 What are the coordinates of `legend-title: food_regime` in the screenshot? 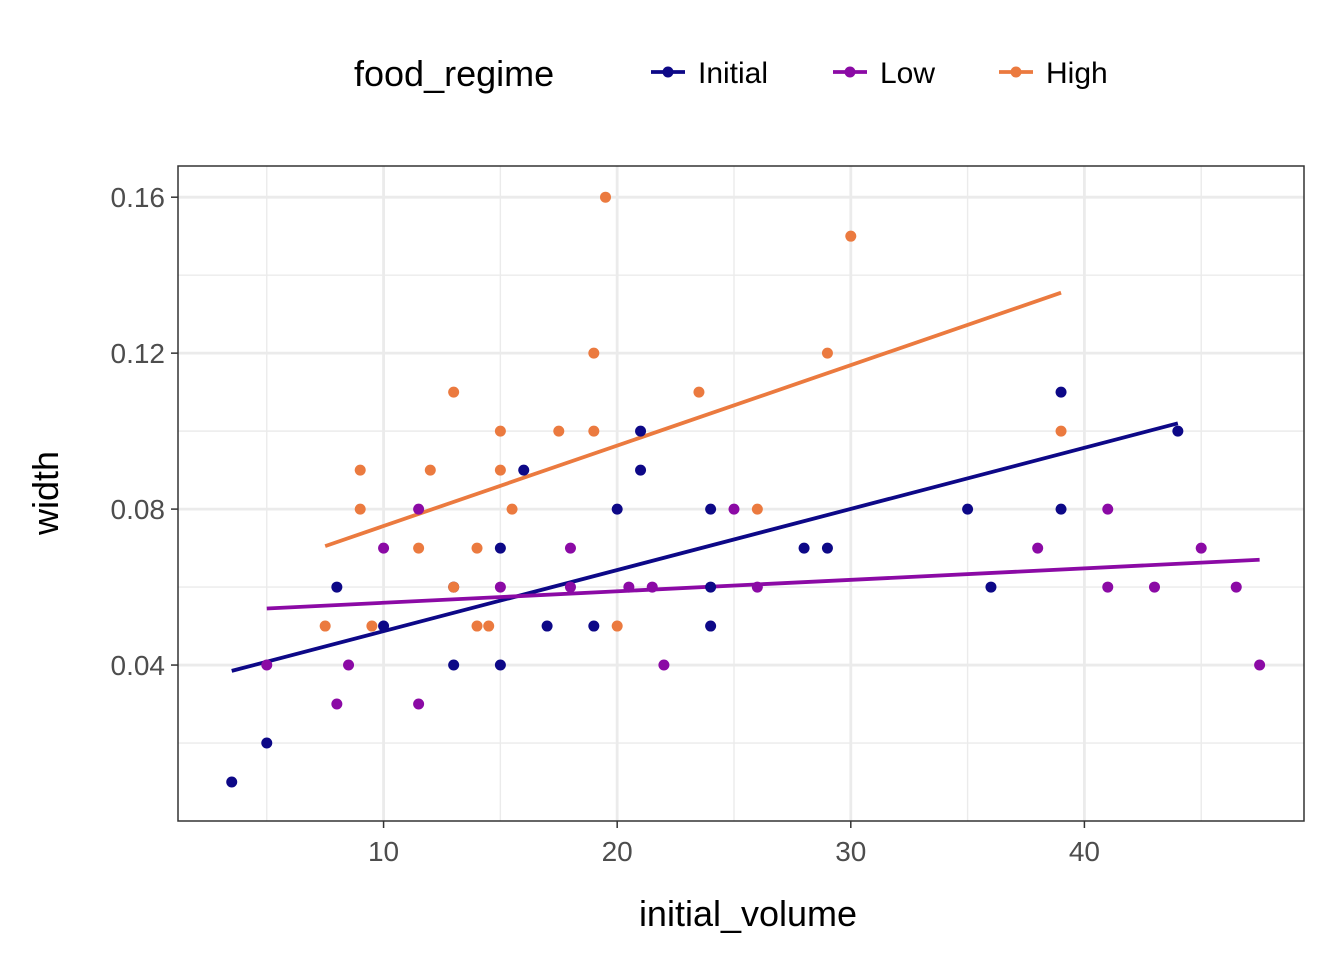 It's located at (454, 73).